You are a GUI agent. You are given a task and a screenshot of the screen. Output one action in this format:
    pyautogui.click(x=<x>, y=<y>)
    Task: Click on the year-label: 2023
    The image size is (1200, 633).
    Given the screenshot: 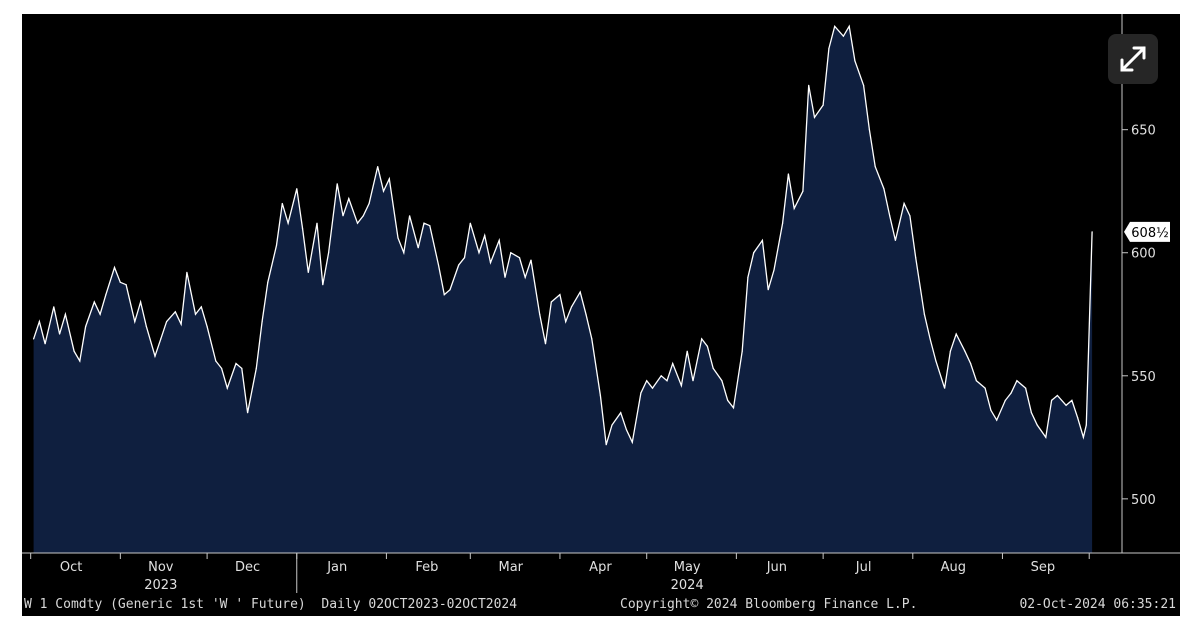 What is the action you would take?
    pyautogui.click(x=160, y=585)
    